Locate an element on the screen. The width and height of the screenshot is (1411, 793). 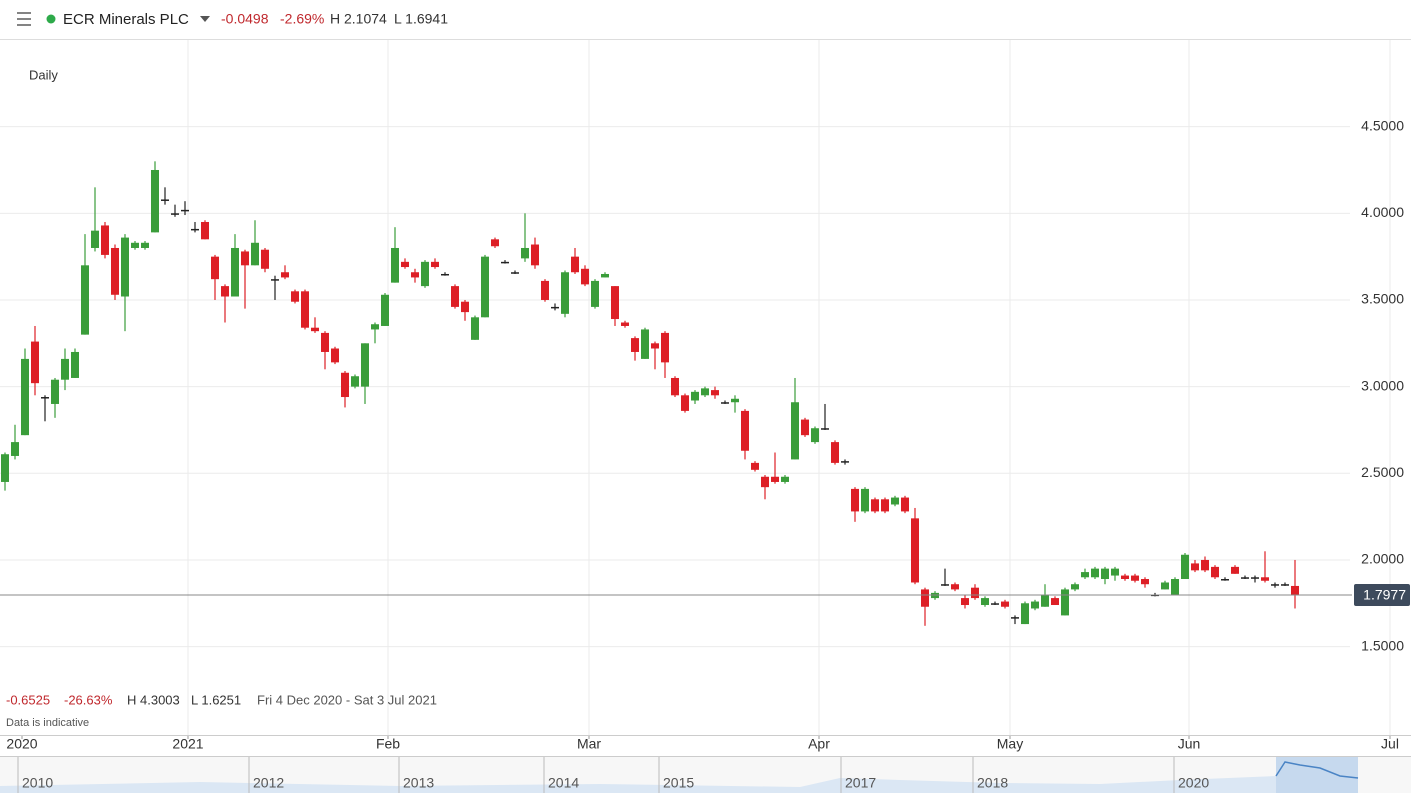
navigator-label: 2020 is located at coordinates (1193, 783).